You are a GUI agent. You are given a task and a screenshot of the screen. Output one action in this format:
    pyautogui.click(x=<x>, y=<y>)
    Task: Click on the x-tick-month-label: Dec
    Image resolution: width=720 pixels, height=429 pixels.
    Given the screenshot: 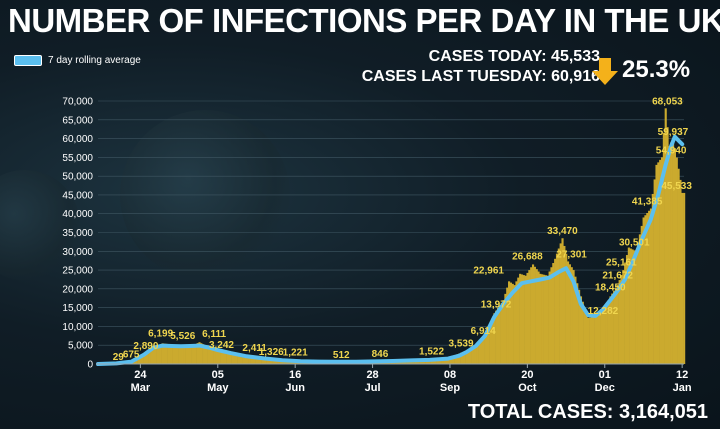 What is the action you would take?
    pyautogui.click(x=605, y=388)
    